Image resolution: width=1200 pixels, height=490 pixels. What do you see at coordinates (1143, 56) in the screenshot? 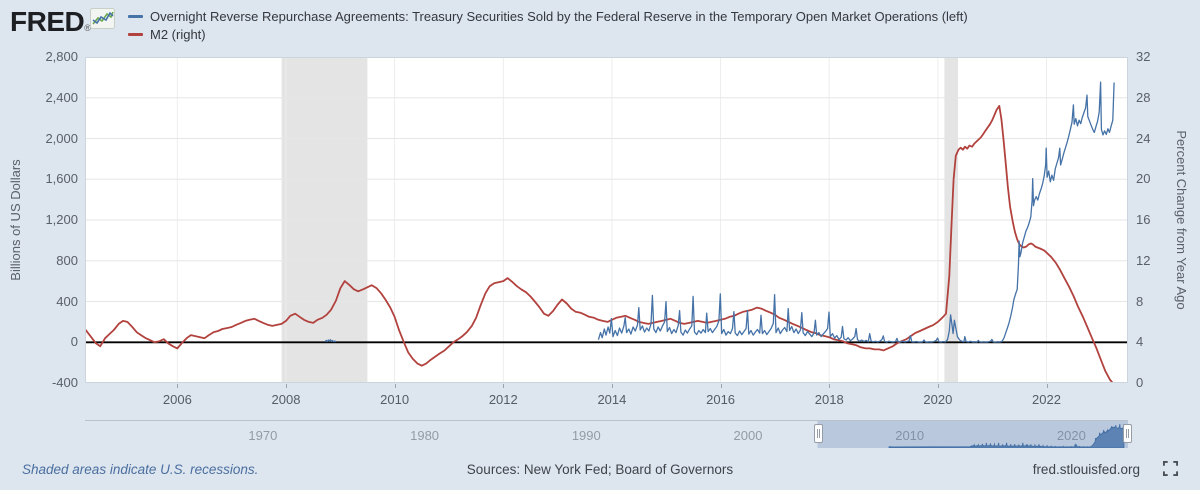
I see `right-axis-tick: 32` at bounding box center [1143, 56].